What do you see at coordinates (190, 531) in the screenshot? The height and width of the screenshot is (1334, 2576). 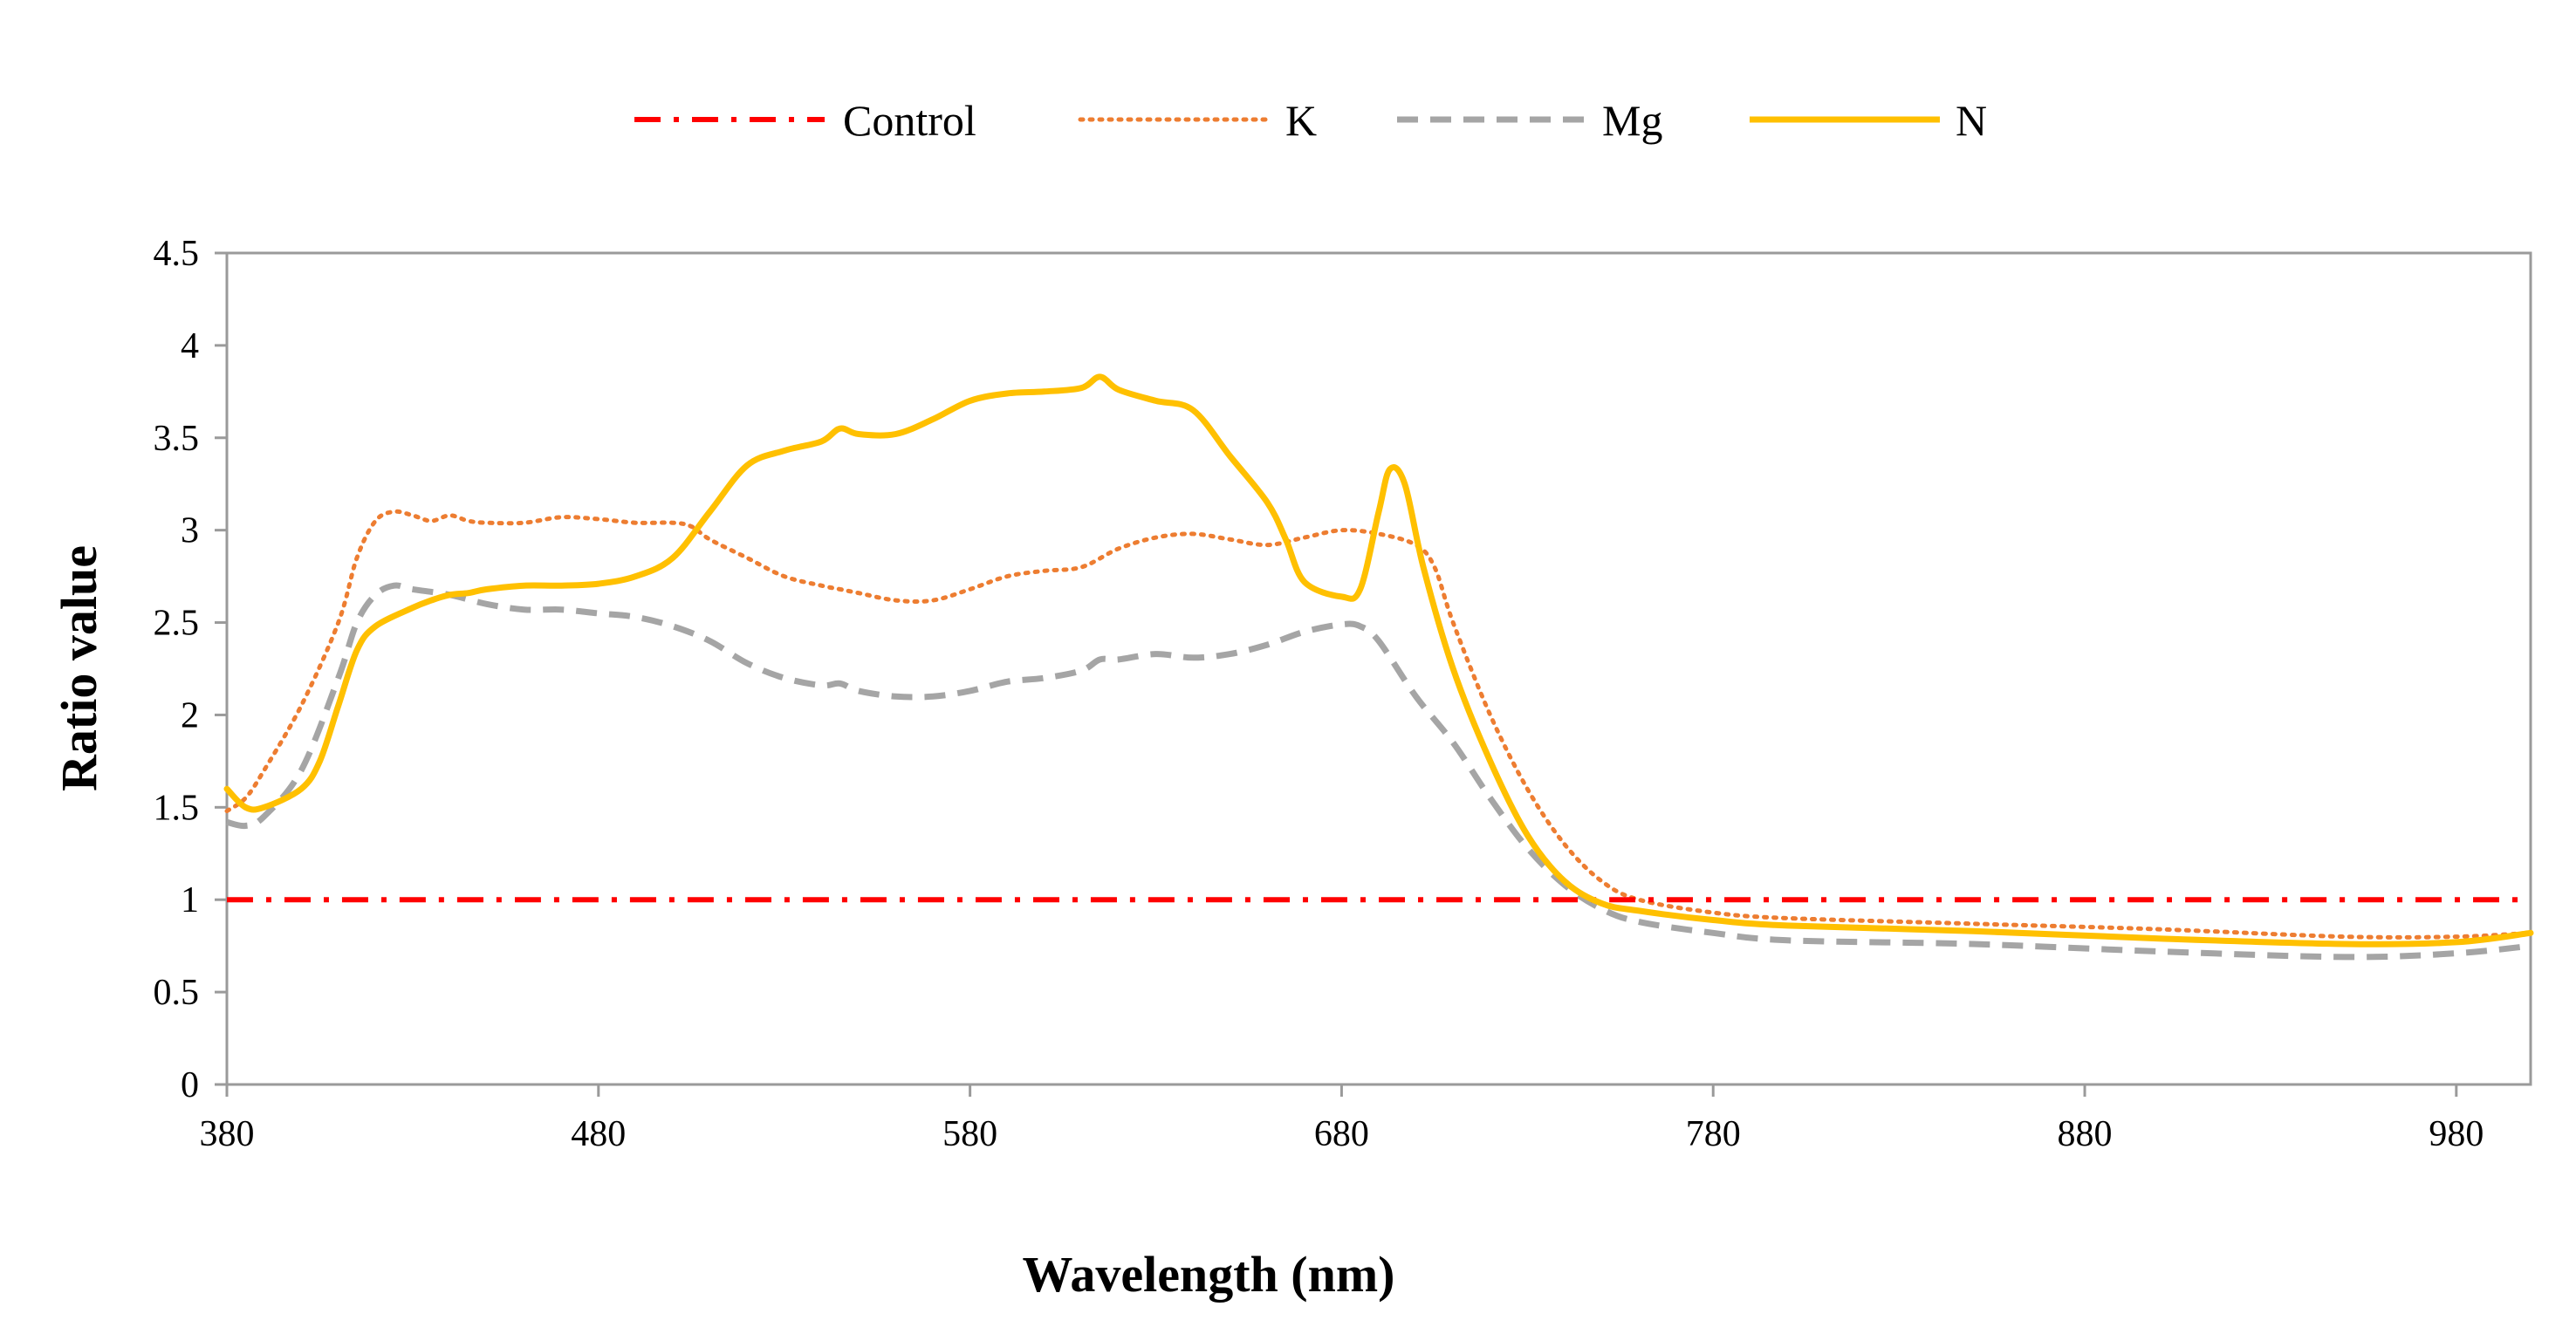 I see `y-tick-label: 3` at bounding box center [190, 531].